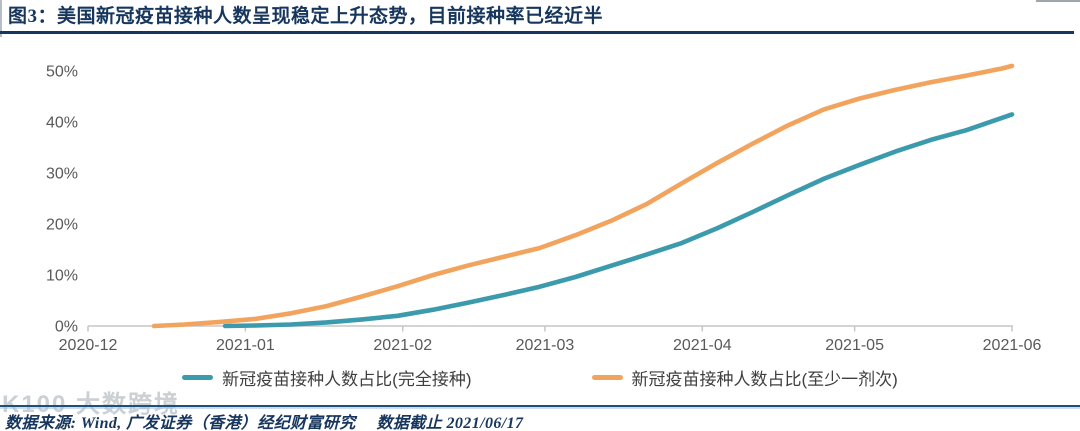 The height and width of the screenshot is (431, 1080). I want to click on y-tick-label: 0%, so click(66, 327).